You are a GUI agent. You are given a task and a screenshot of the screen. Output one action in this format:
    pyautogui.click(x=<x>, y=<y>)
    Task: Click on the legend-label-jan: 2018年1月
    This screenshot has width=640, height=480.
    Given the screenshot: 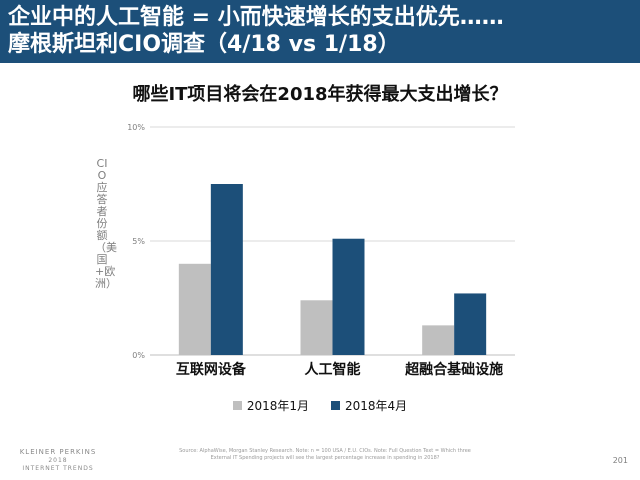 What is the action you would take?
    pyautogui.click(x=277, y=406)
    